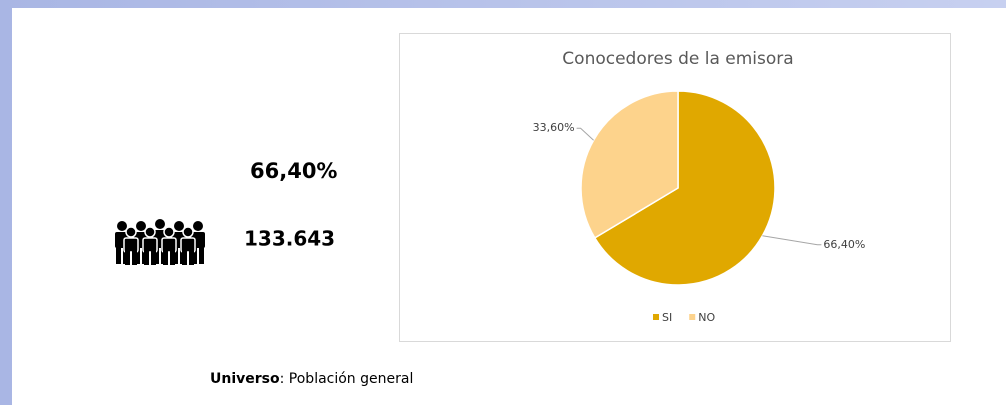 This screenshot has height=405, width=1006. Describe the element at coordinates (677, 59) in the screenshot. I see `chart-title: Conocedores de la emisora` at that location.